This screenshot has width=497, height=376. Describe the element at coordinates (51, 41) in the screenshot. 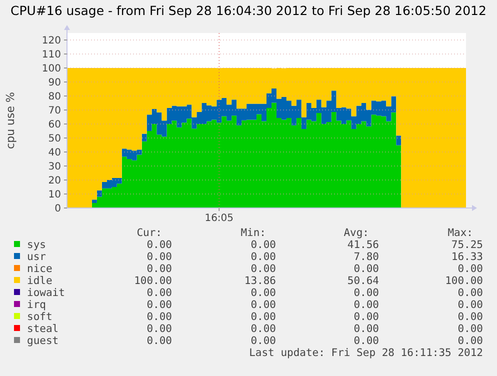

I see `y-tick-label: 120` at that location.